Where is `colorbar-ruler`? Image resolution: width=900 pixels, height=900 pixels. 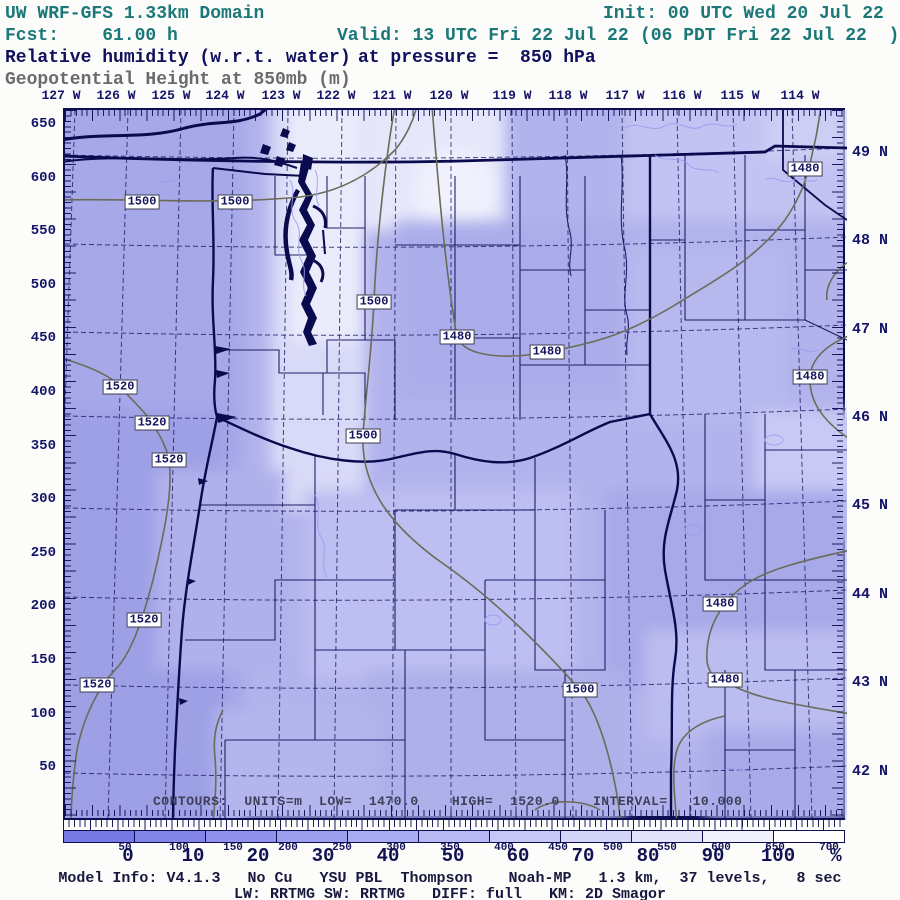 colorbar-ruler is located at coordinates (454, 824).